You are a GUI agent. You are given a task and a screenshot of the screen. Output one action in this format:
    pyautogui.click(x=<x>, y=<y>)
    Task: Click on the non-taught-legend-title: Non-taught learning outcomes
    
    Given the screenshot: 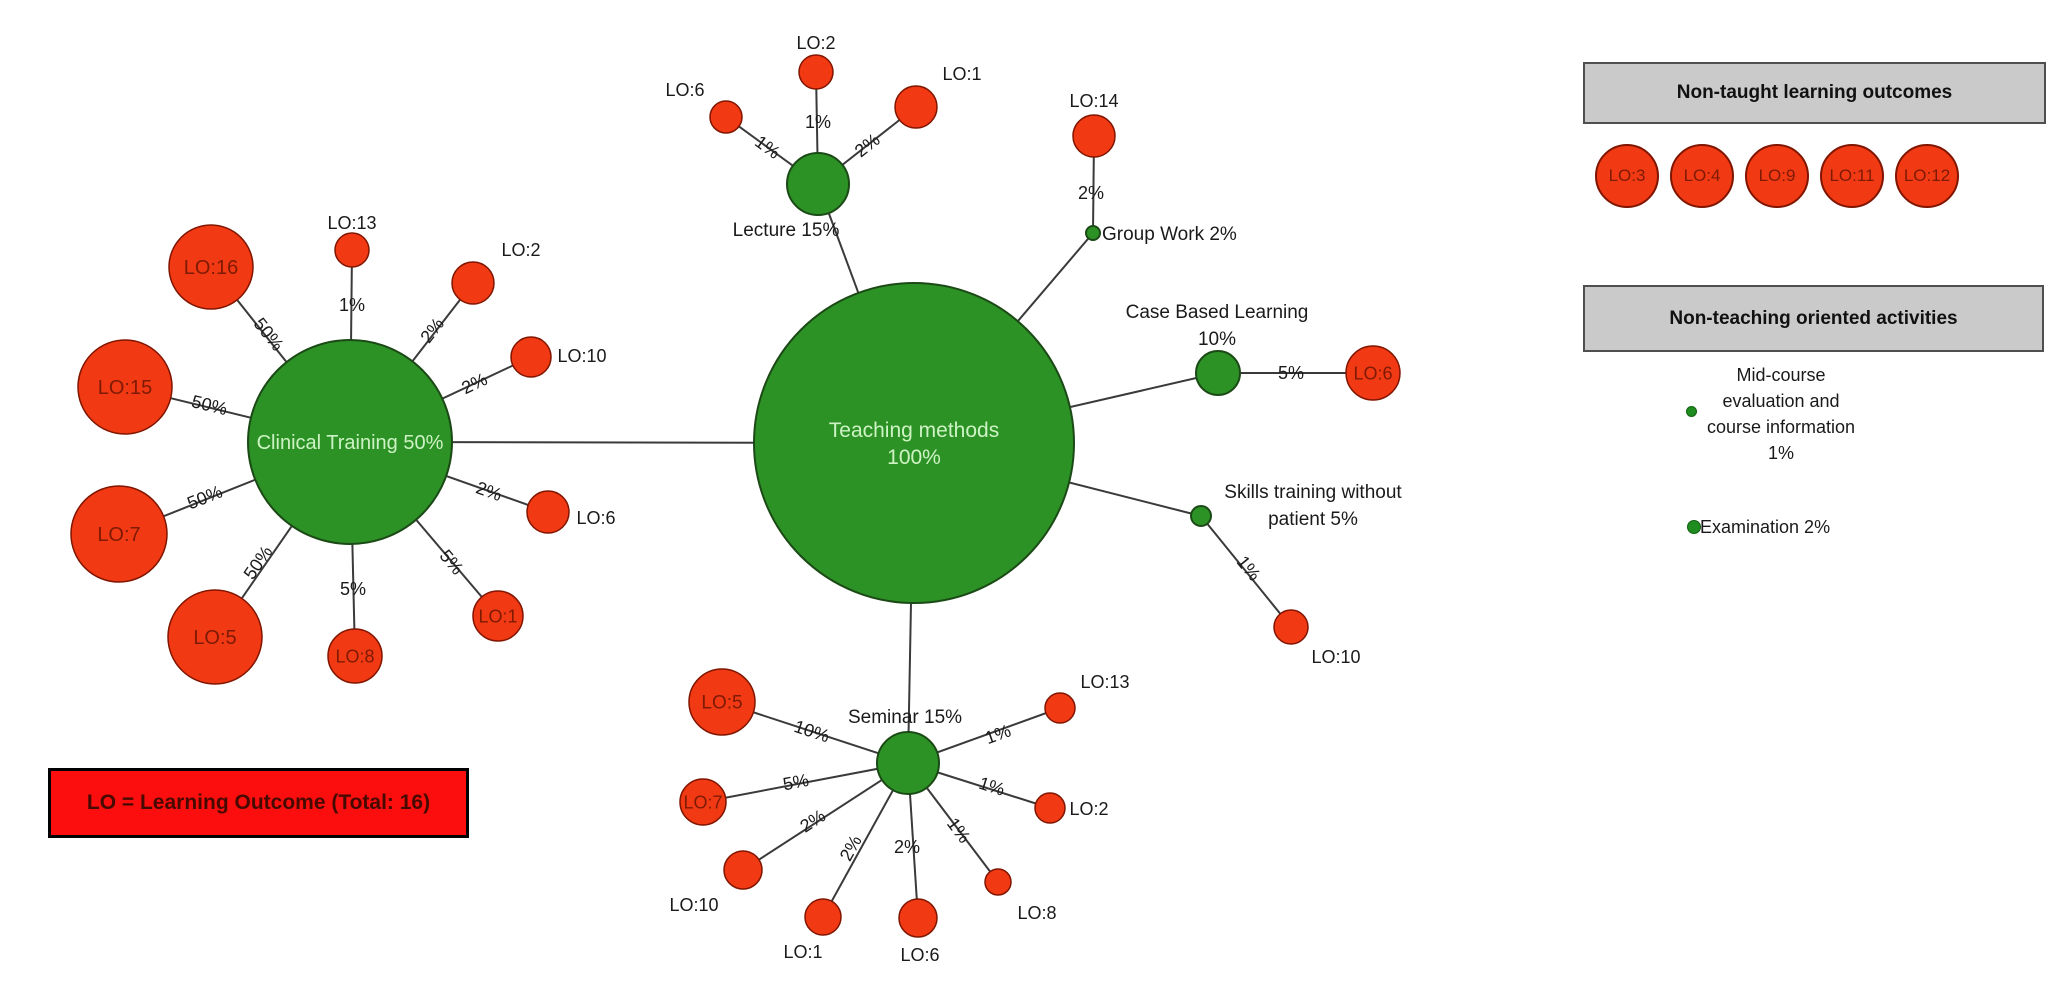 What is the action you would take?
    pyautogui.click(x=1814, y=93)
    